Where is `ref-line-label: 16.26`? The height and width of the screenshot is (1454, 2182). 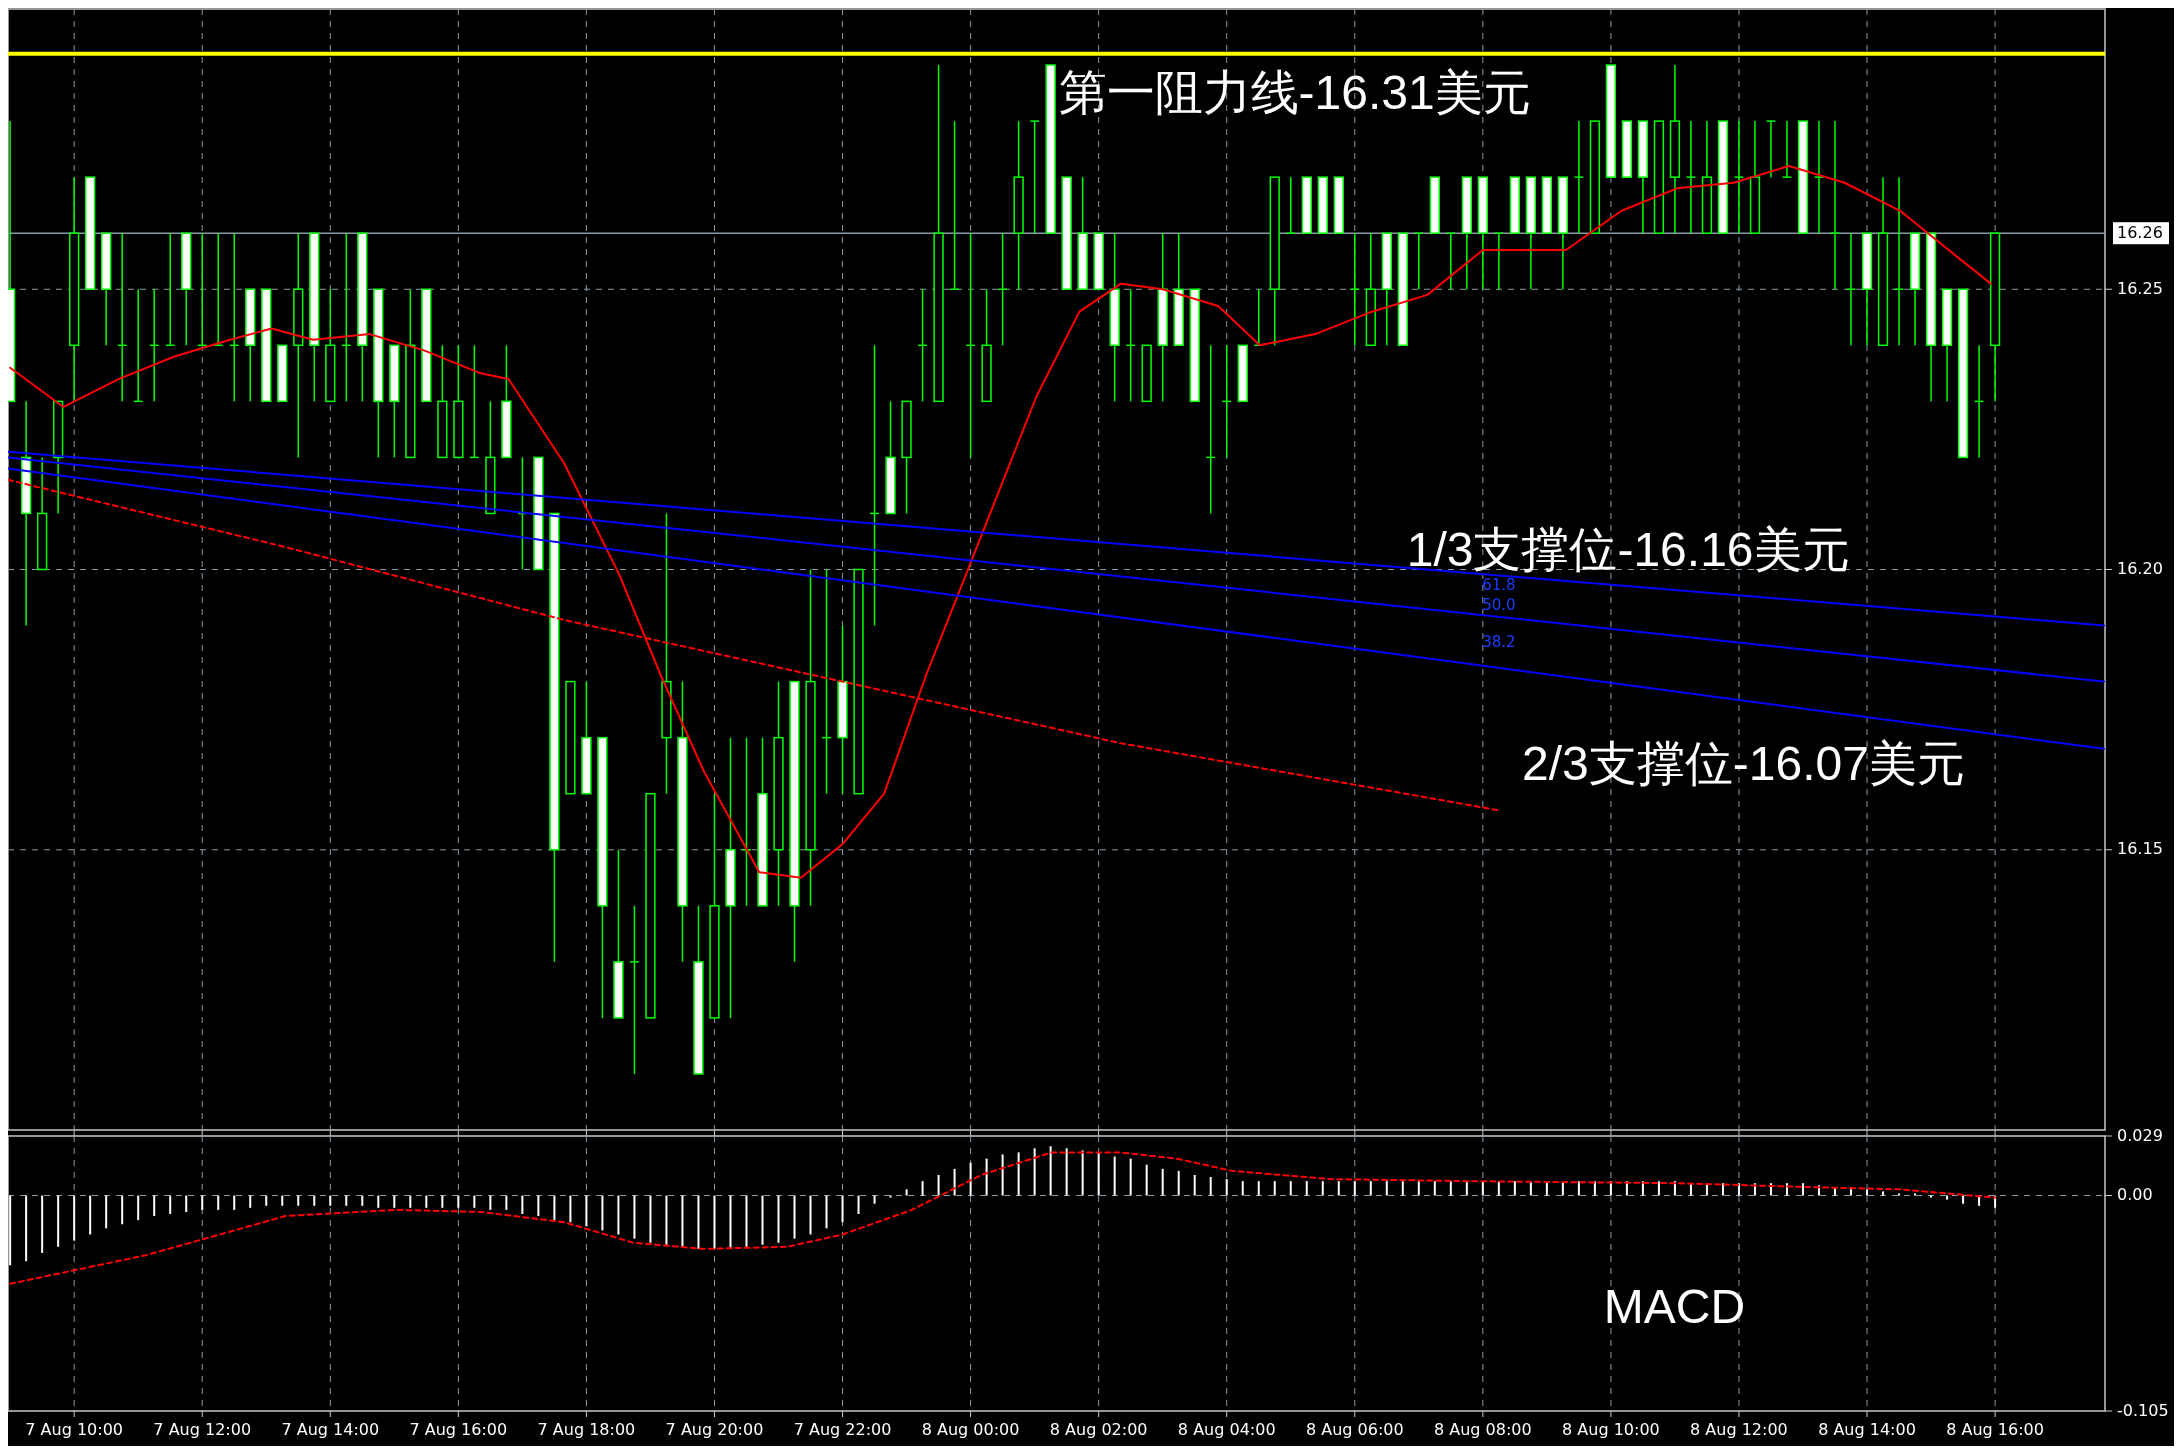
ref-line-label: 16.26 is located at coordinates (2140, 232).